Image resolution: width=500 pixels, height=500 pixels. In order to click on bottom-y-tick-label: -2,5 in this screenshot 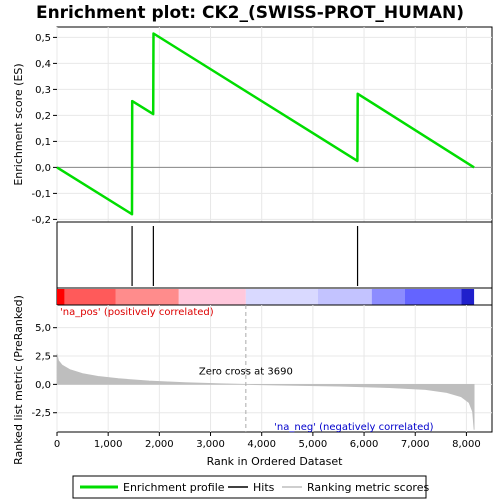, I will do `click(41, 413)`.